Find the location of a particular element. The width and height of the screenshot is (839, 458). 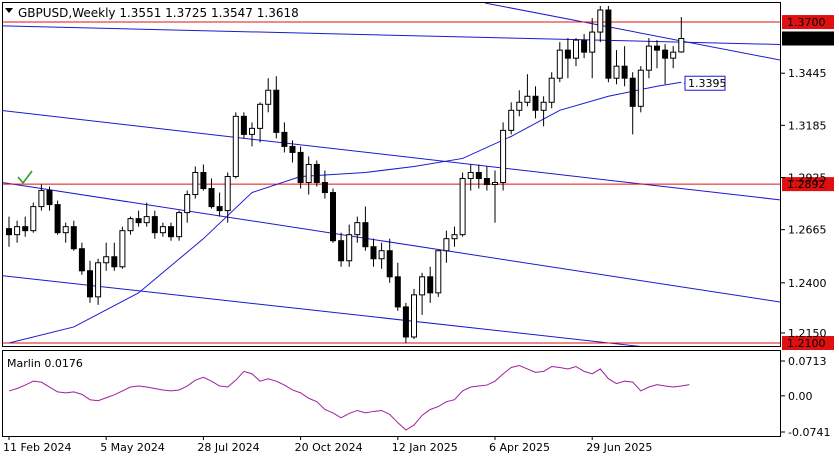

current-price-label: 1.3618 is located at coordinates (806, 39).